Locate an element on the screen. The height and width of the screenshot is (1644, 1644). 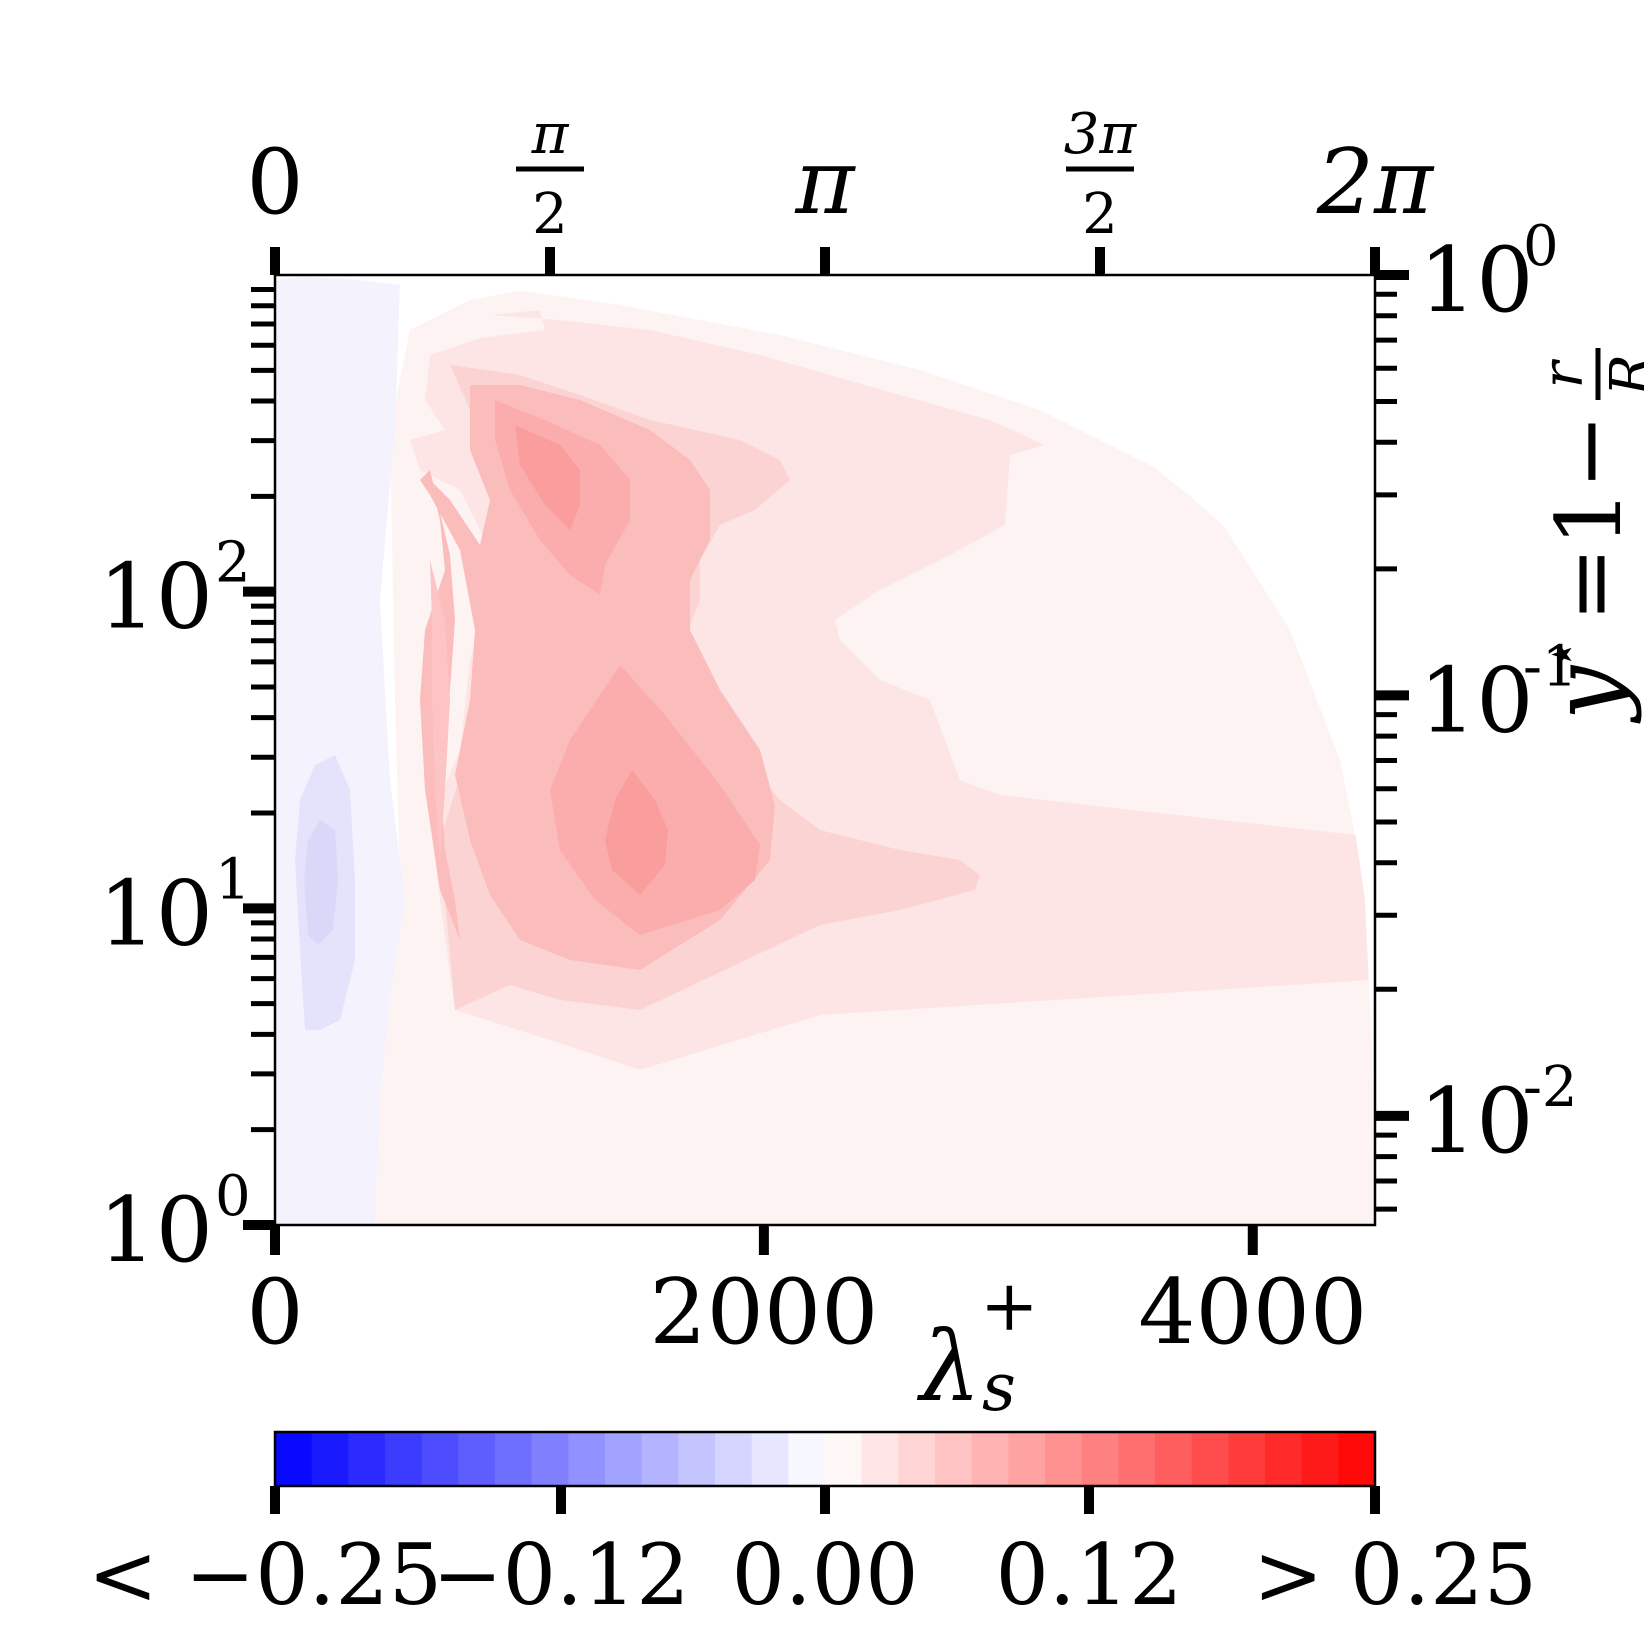
y-right-tick-label-exp: -1 is located at coordinates (1550, 666).